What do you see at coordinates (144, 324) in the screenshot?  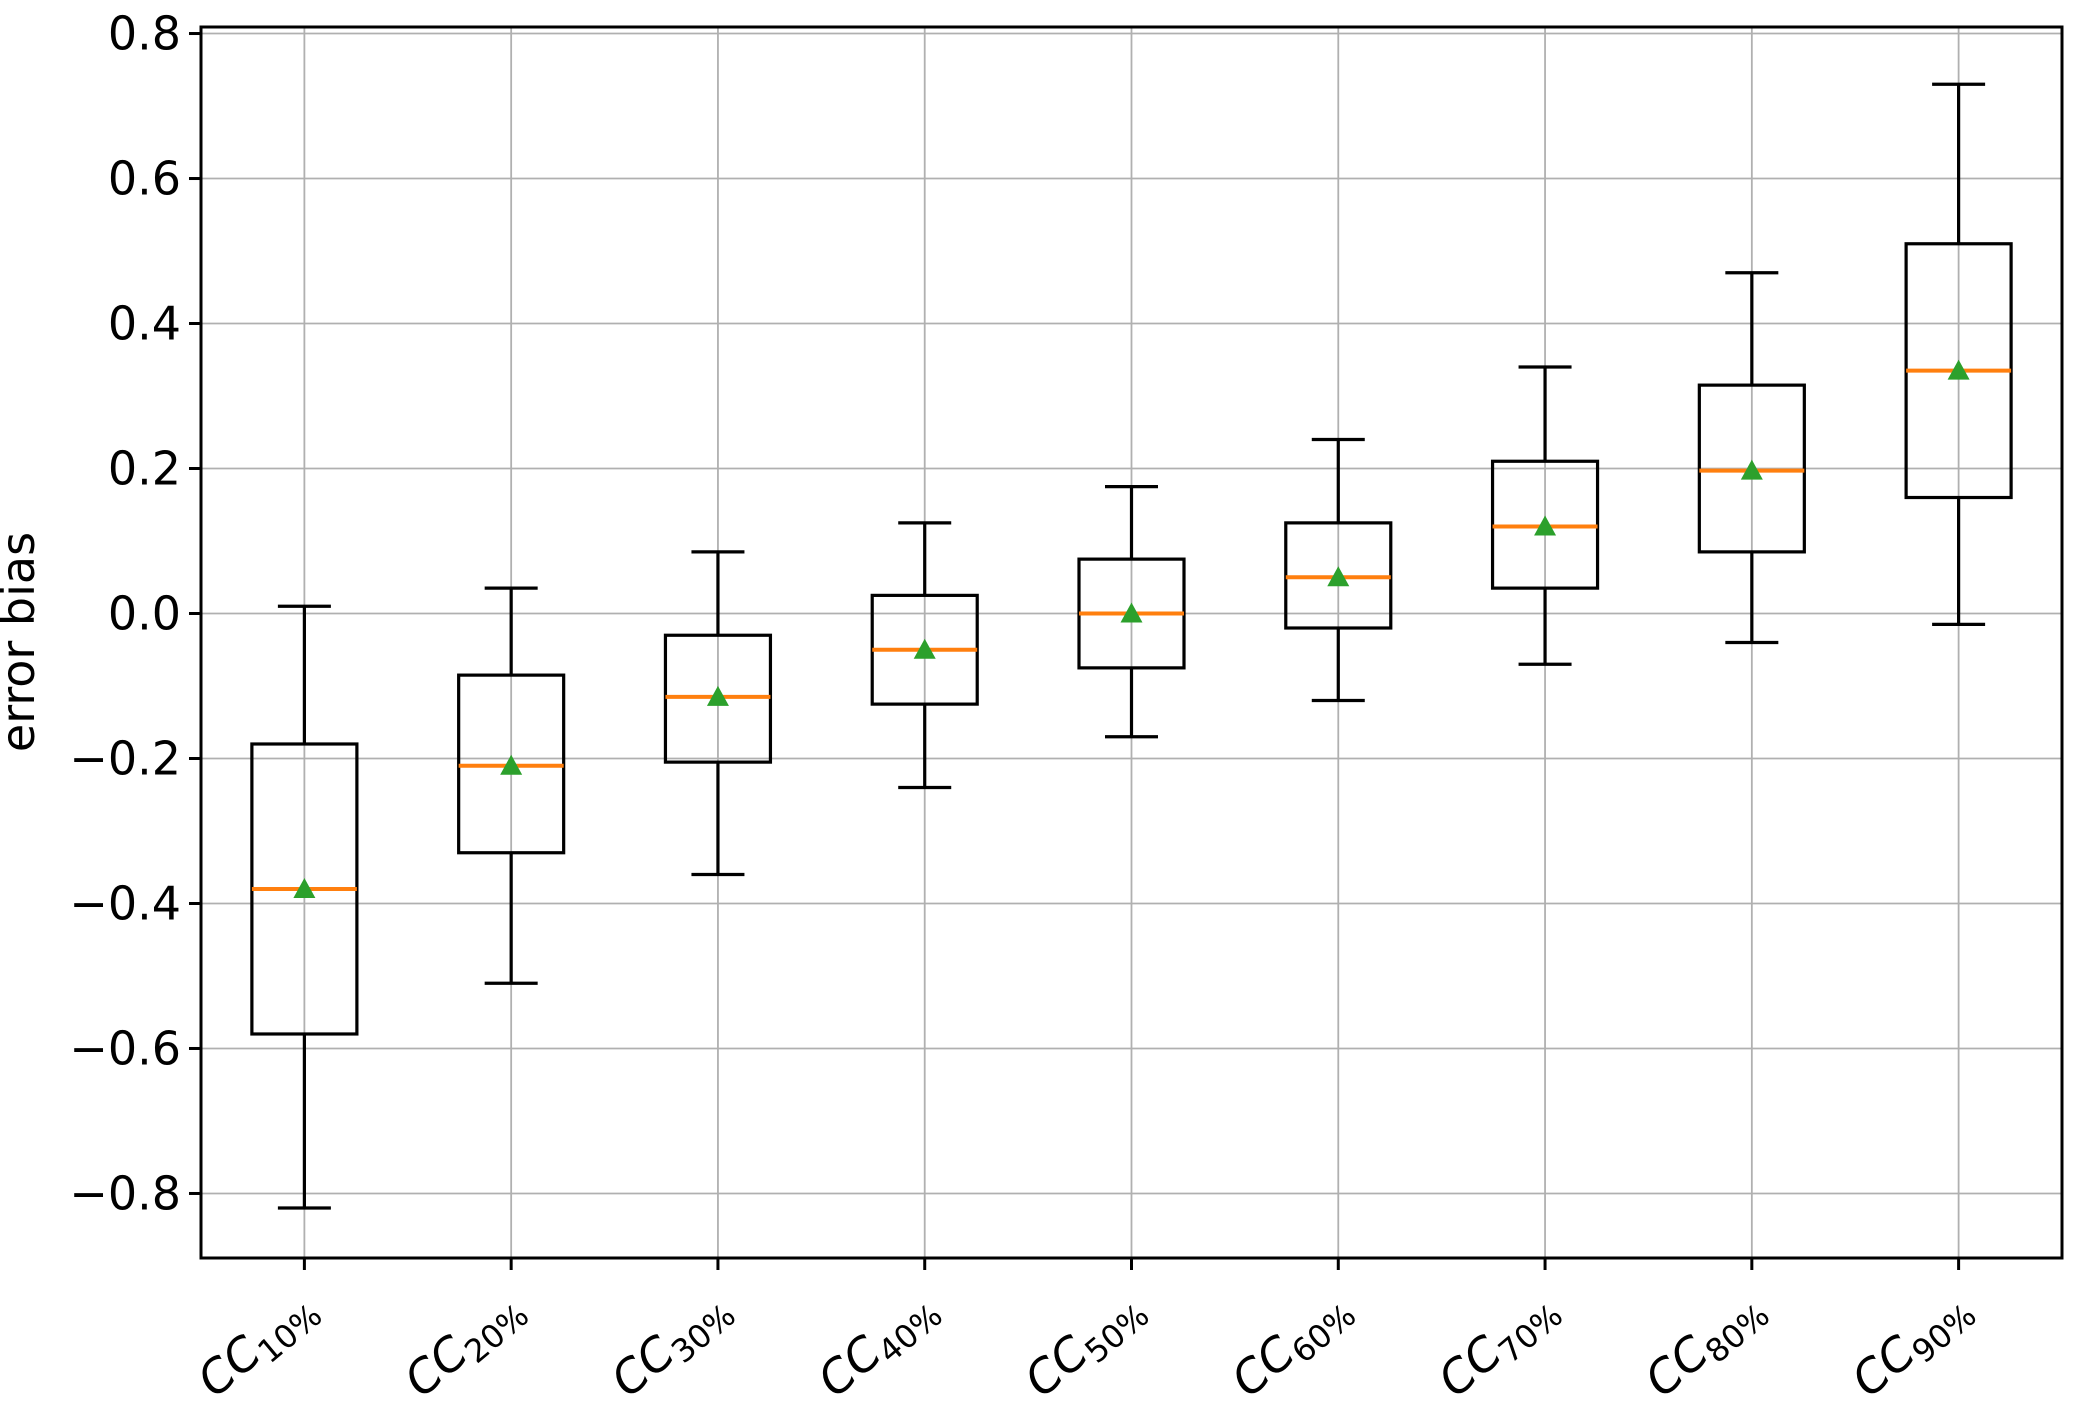 I see `y-tick-label: 0.4` at bounding box center [144, 324].